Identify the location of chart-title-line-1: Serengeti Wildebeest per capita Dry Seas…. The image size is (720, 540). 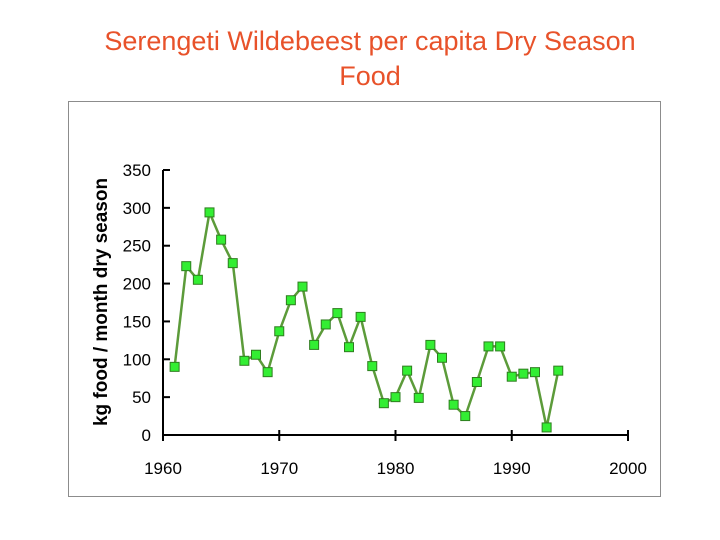
(370, 41).